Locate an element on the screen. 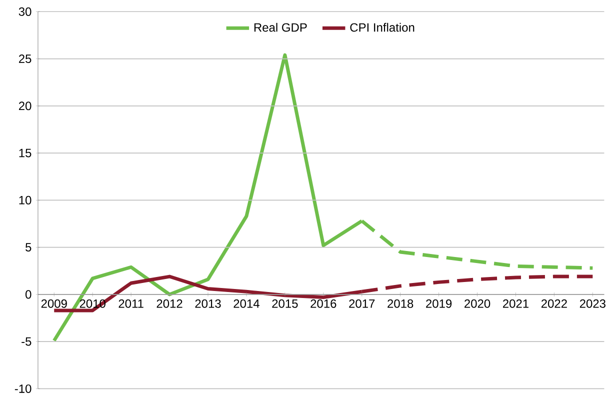  x-tick-label: 2020 is located at coordinates (477, 304).